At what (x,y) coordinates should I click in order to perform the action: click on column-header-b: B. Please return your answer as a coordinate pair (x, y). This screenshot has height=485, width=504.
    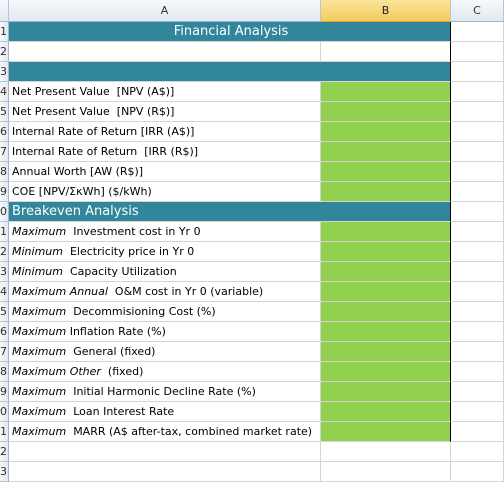
    Looking at the image, I should click on (386, 11).